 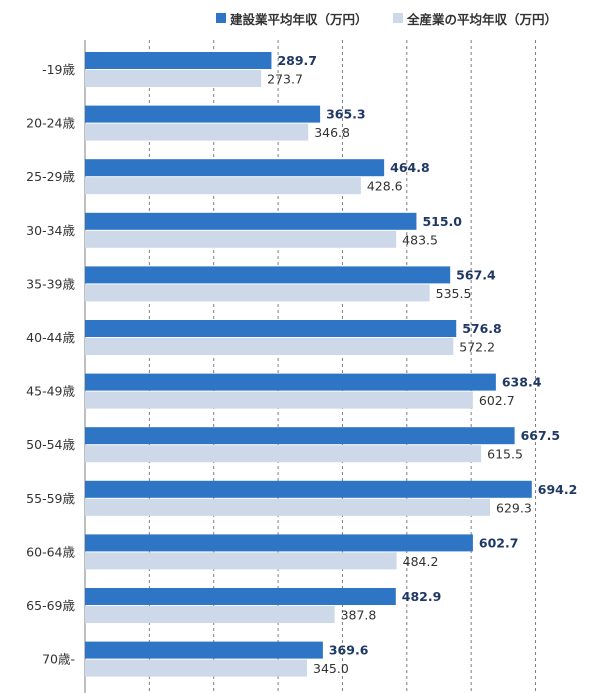 What do you see at coordinates (420, 239) in the screenshot?
I see `data-label-all-industries: 483.5` at bounding box center [420, 239].